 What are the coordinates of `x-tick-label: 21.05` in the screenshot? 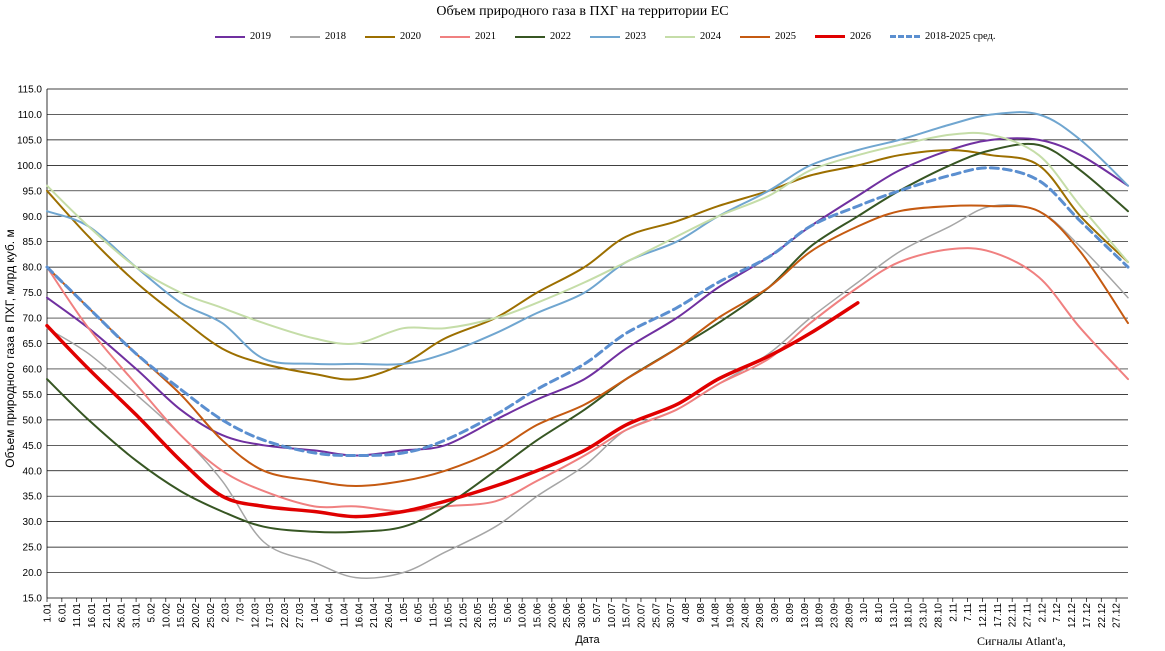 It's located at (463, 615).